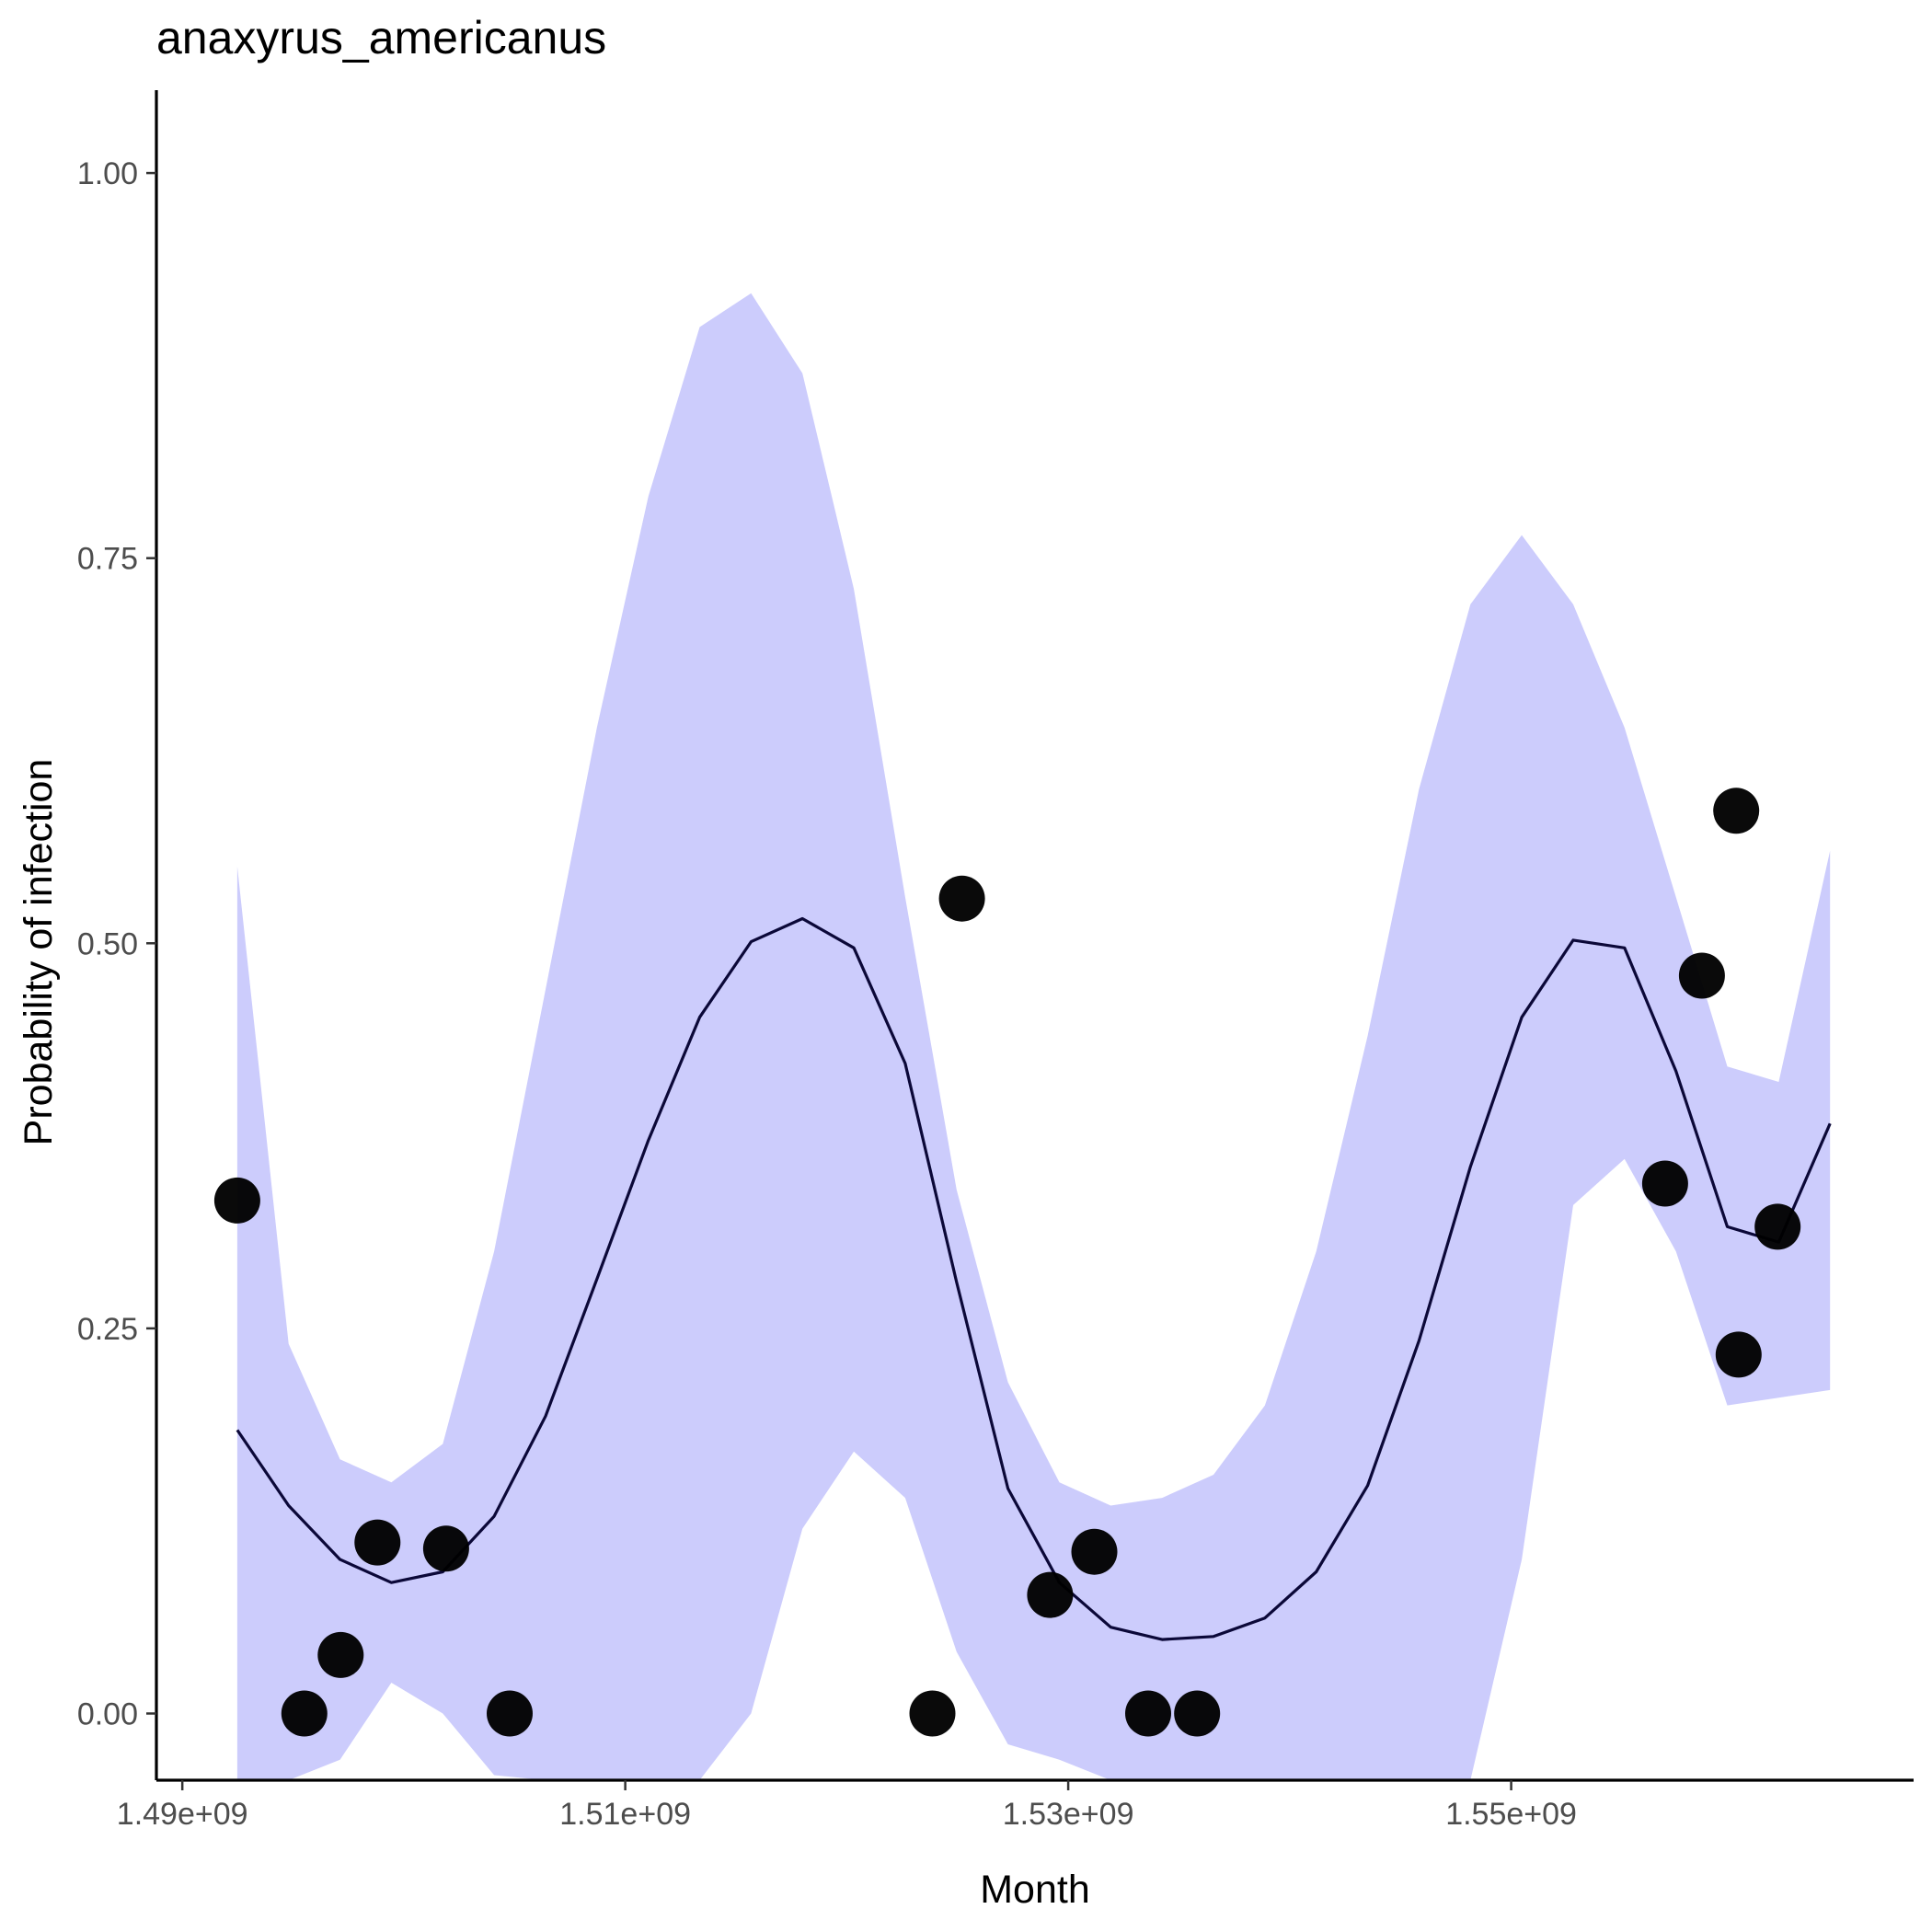 Image resolution: width=1932 pixels, height=1932 pixels. What do you see at coordinates (182, 1814) in the screenshot?
I see `x-tick-label: 1.49e+09` at bounding box center [182, 1814].